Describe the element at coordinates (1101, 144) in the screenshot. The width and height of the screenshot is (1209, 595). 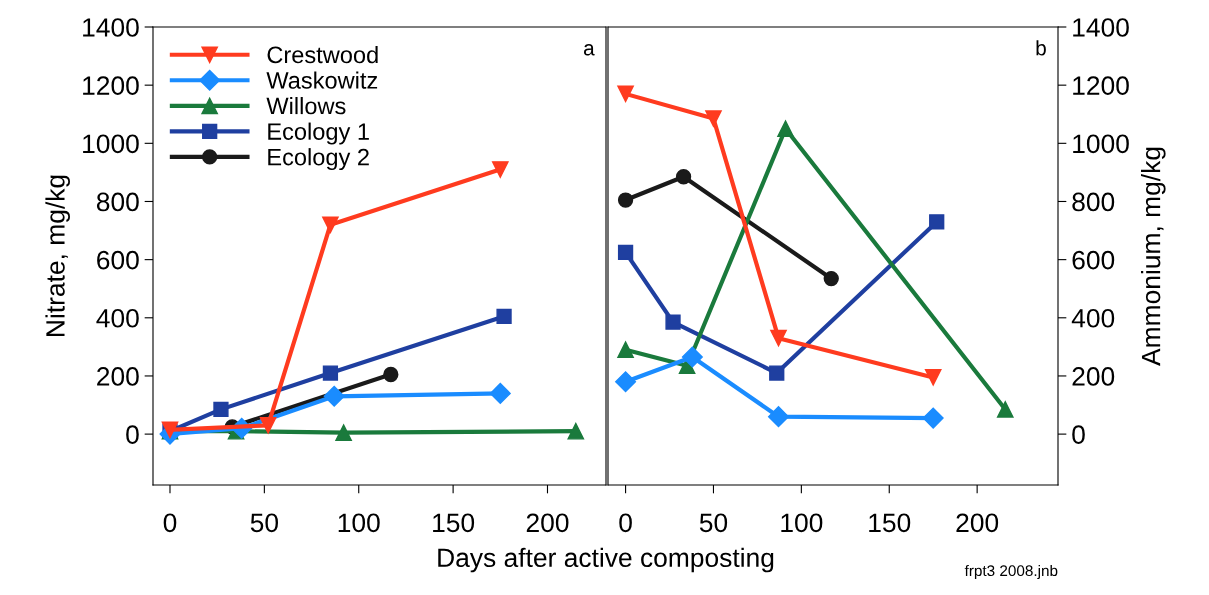
I see `y2-tick-label: 1000` at that location.